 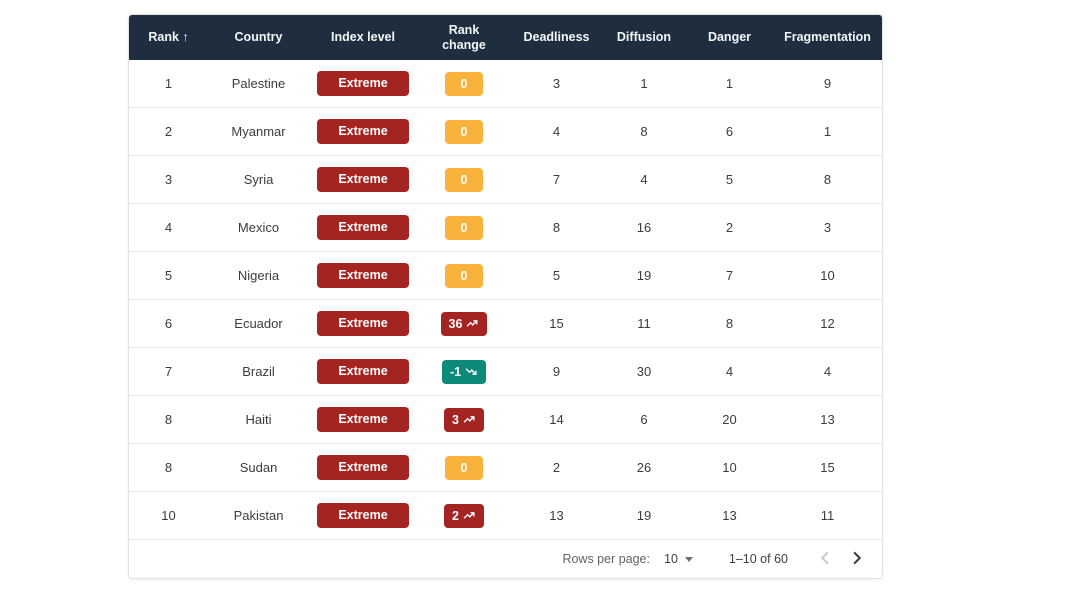 What do you see at coordinates (258, 515) in the screenshot?
I see `cell-country: Pakistan` at bounding box center [258, 515].